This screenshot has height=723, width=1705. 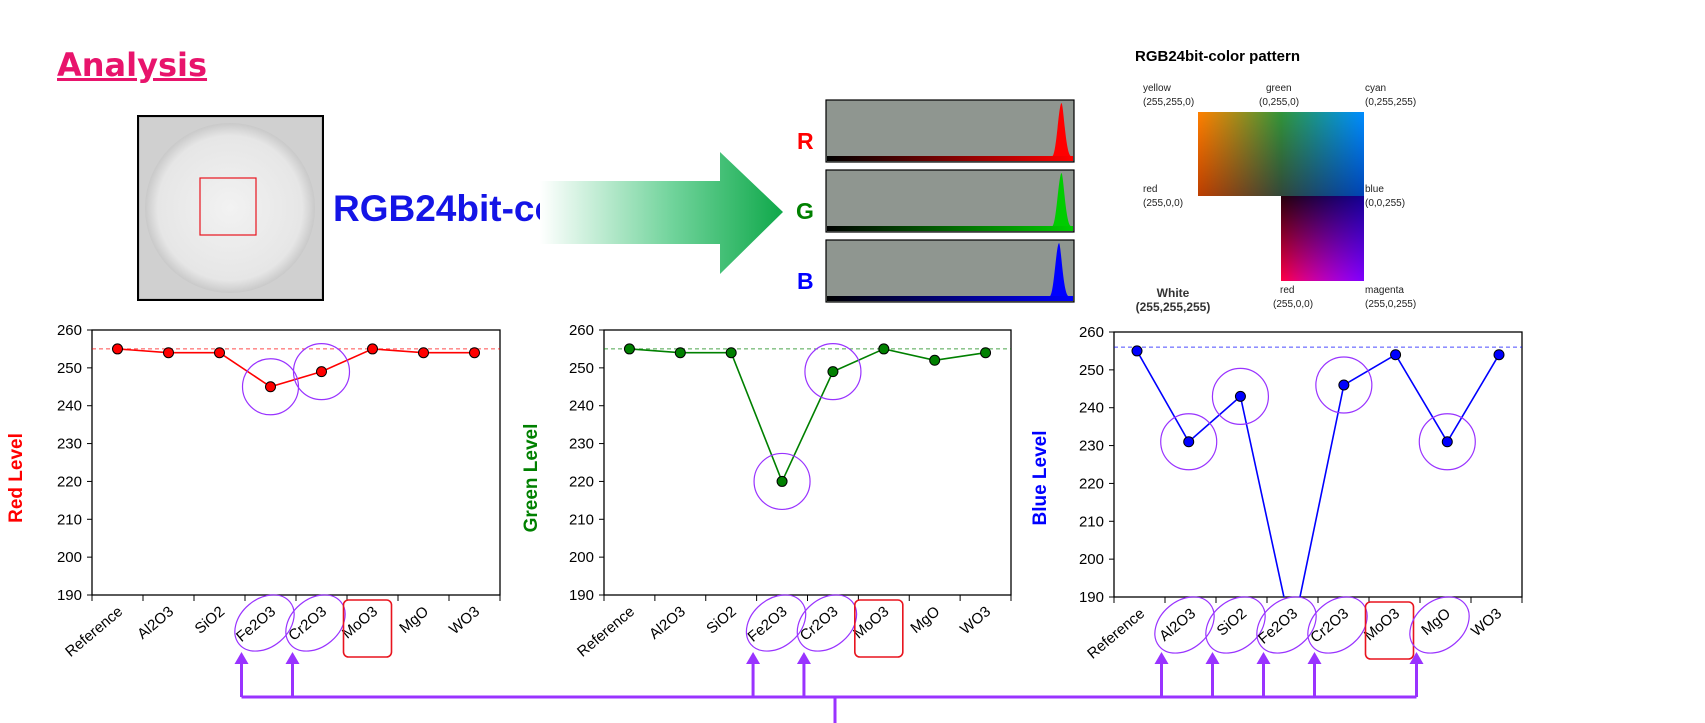 What do you see at coordinates (1281, 196) in the screenshot?
I see `rgb-color-pattern` at bounding box center [1281, 196].